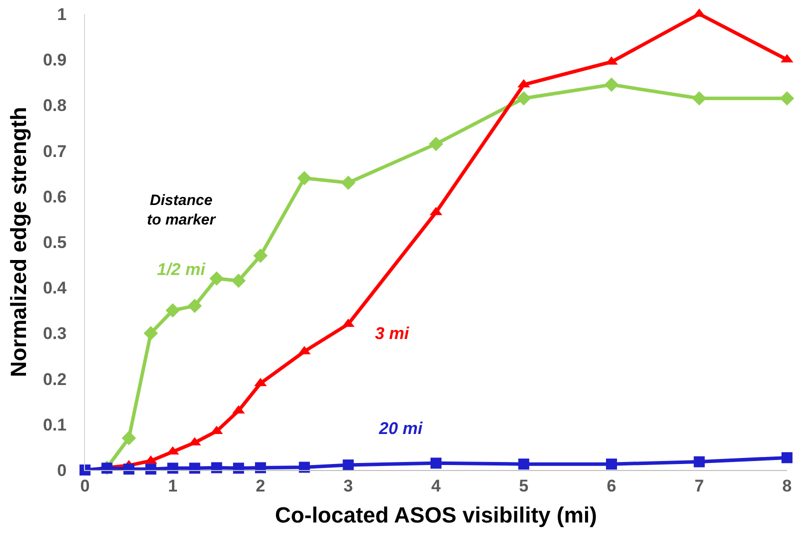 Image resolution: width=798 pixels, height=548 pixels. What do you see at coordinates (523, 486) in the screenshot?
I see `x-tick-label: 5` at bounding box center [523, 486].